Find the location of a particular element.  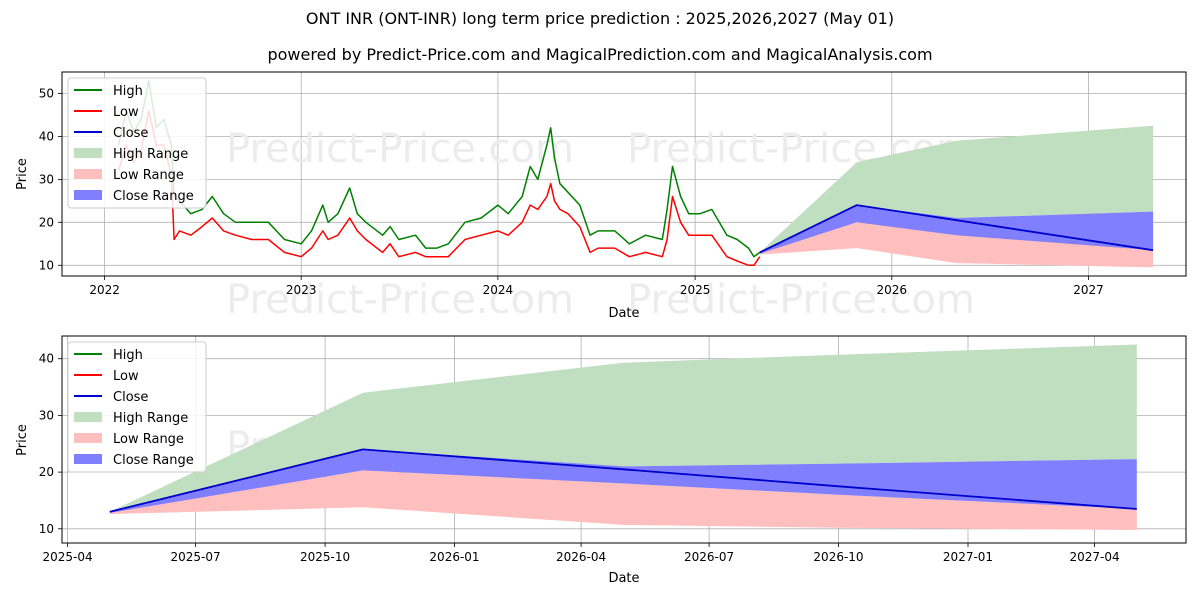

low-series-line is located at coordinates (439, 188).